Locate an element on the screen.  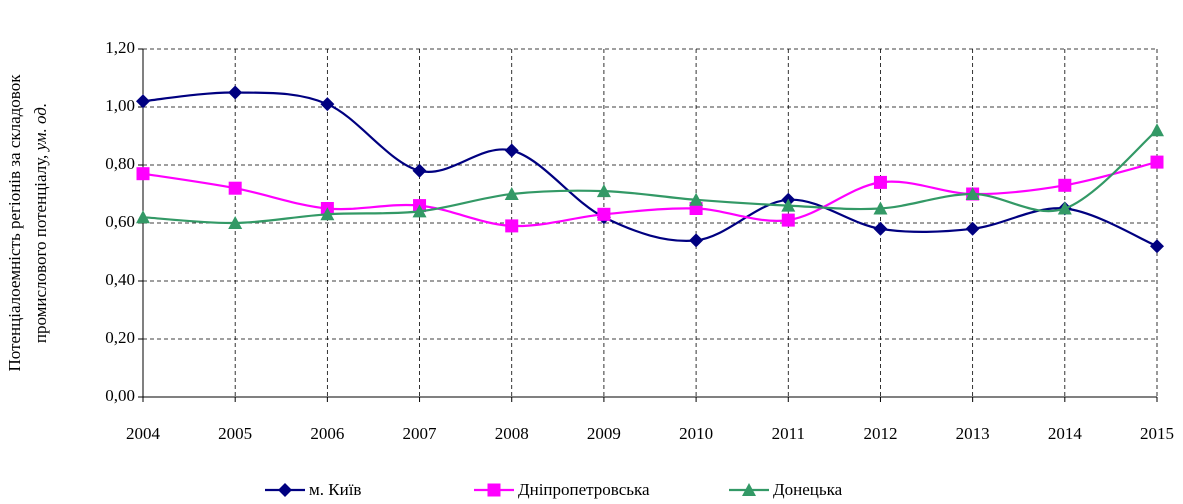
y-tick-label: 0,60 is located at coordinates (120, 221).